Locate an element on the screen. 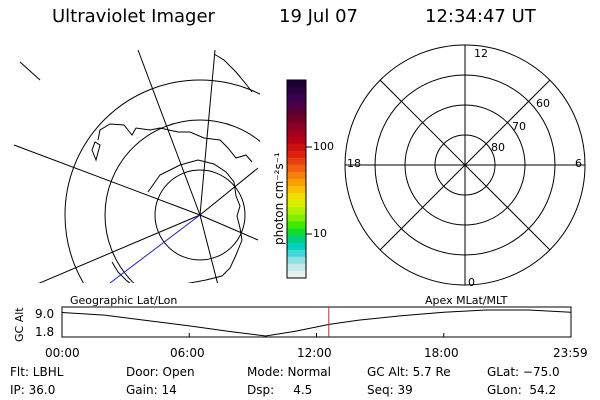 The image size is (600, 400). timeline-tick-2359: 23:59 is located at coordinates (570, 353).